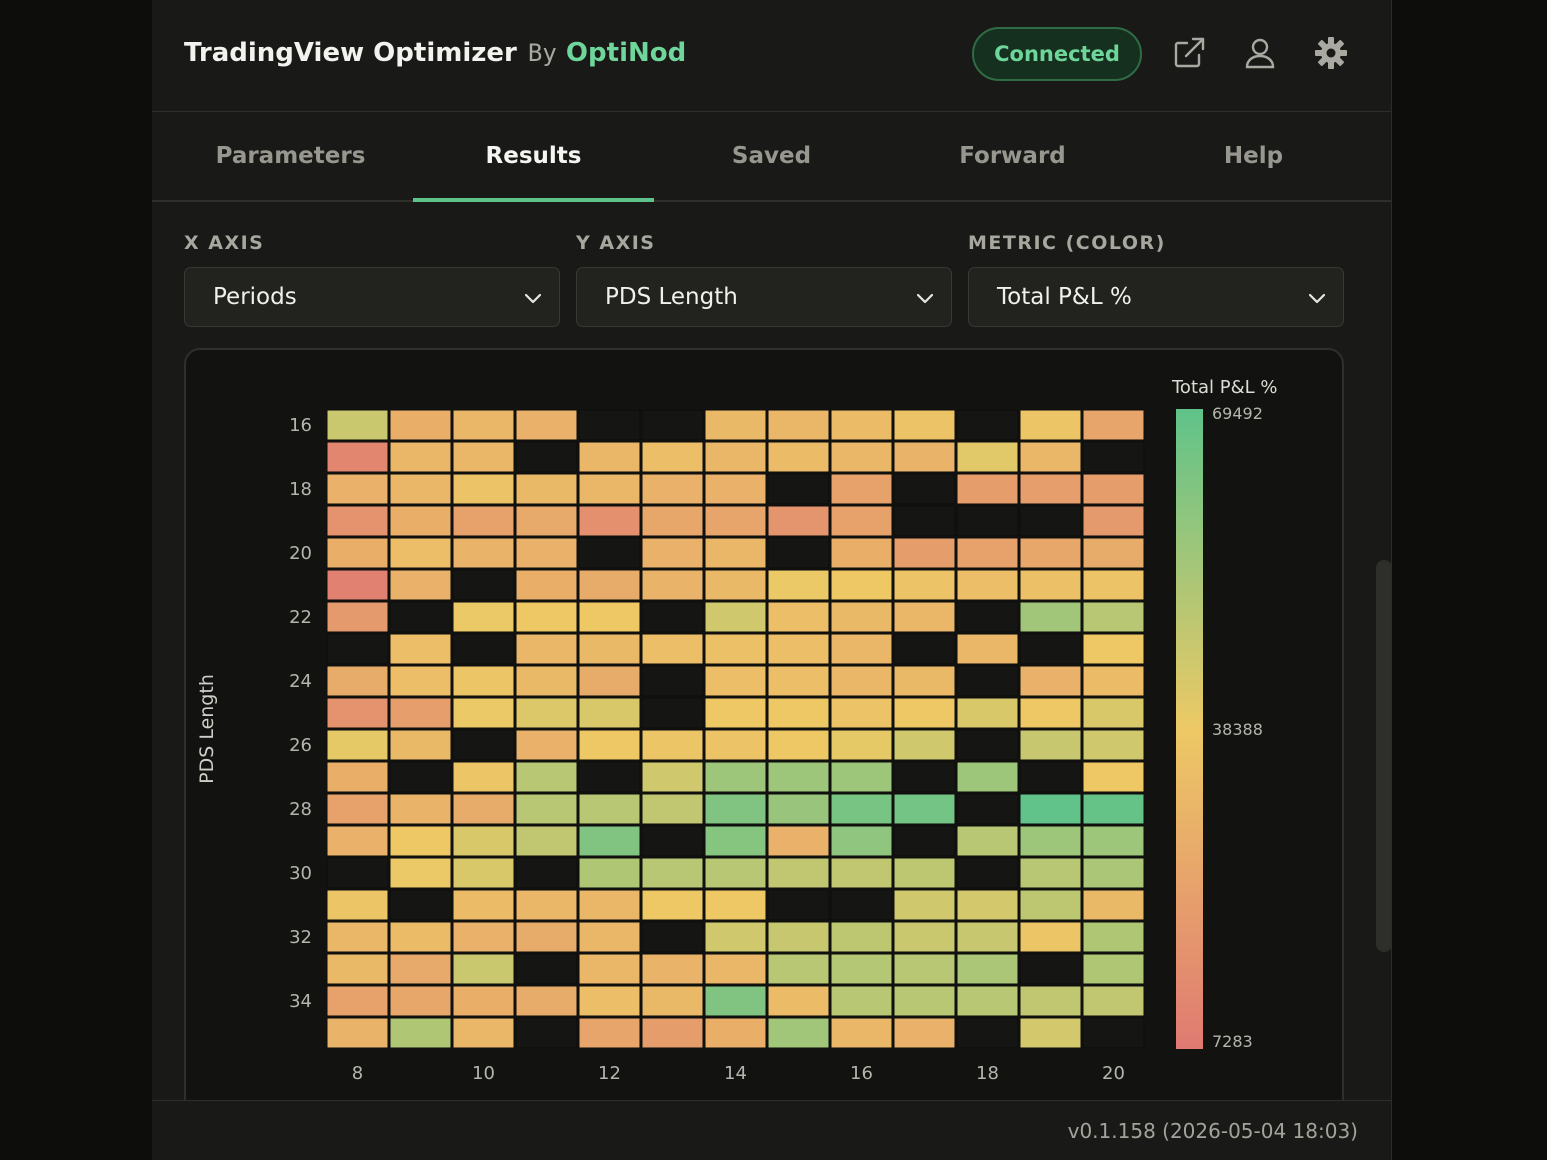  What do you see at coordinates (300, 745) in the screenshot?
I see `y-tick-label: 26` at bounding box center [300, 745].